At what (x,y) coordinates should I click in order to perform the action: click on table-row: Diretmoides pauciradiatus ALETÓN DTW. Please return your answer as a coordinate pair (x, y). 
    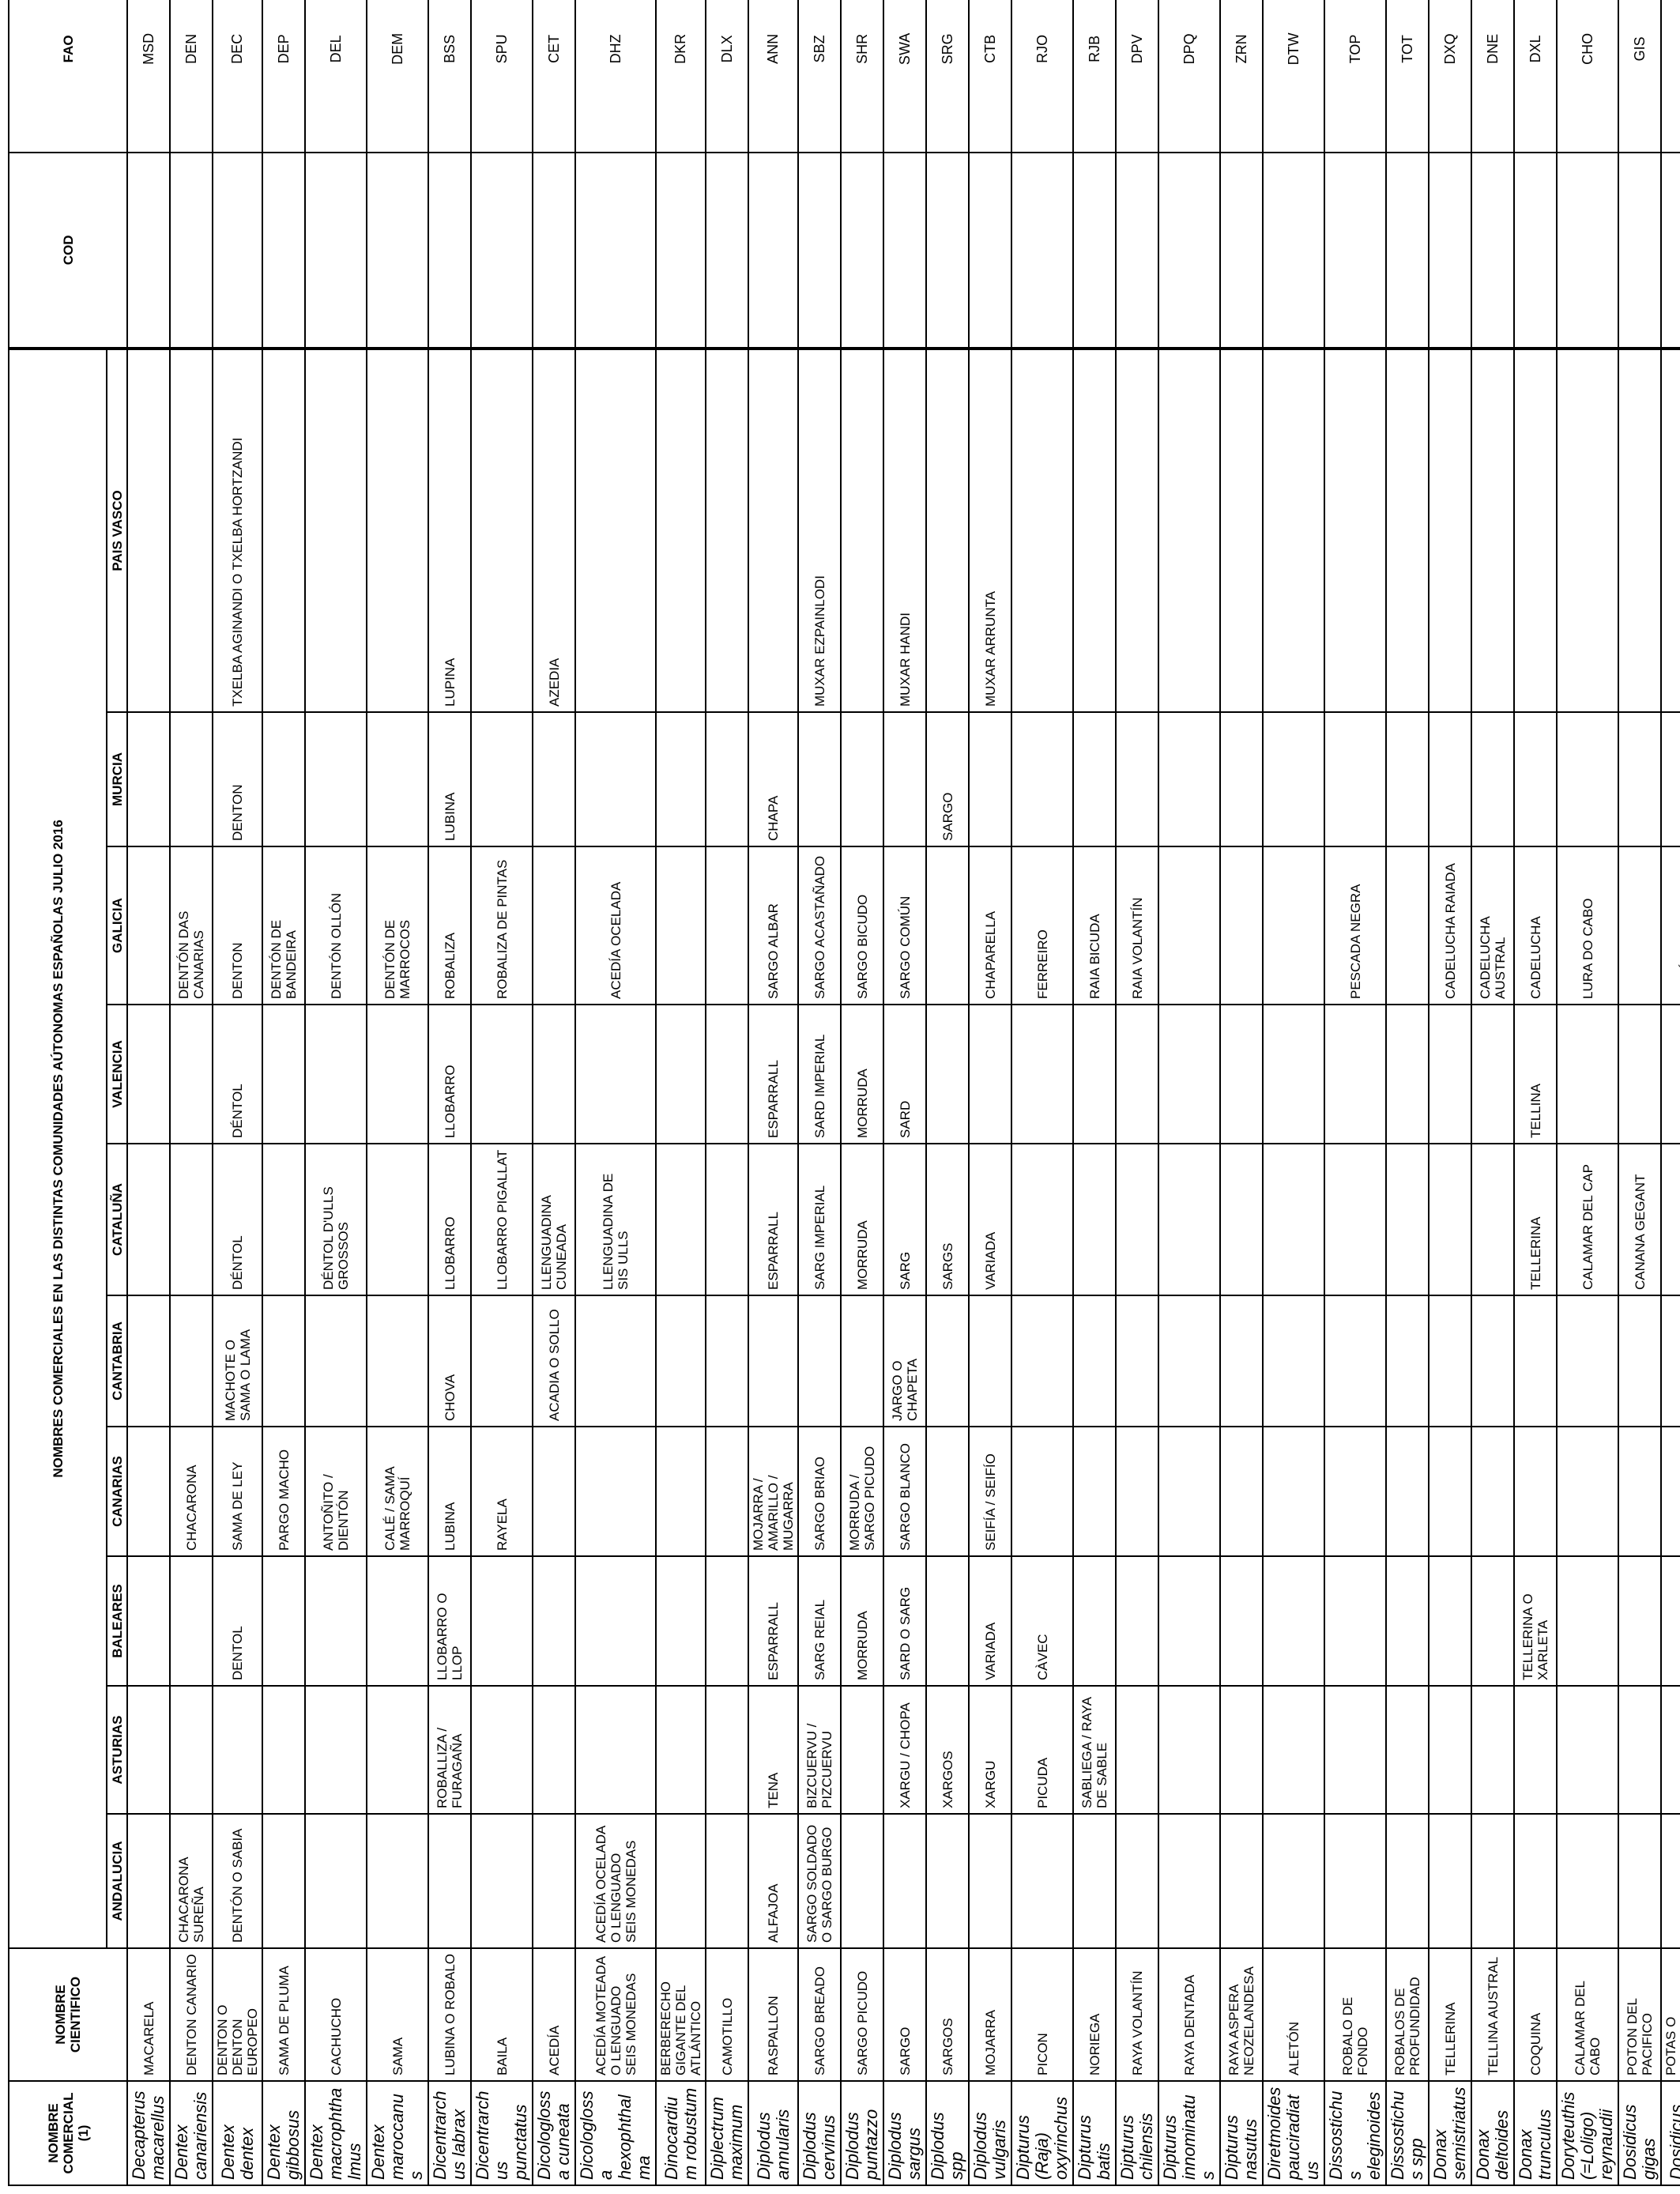
    Looking at the image, I should click on (1293, 1092).